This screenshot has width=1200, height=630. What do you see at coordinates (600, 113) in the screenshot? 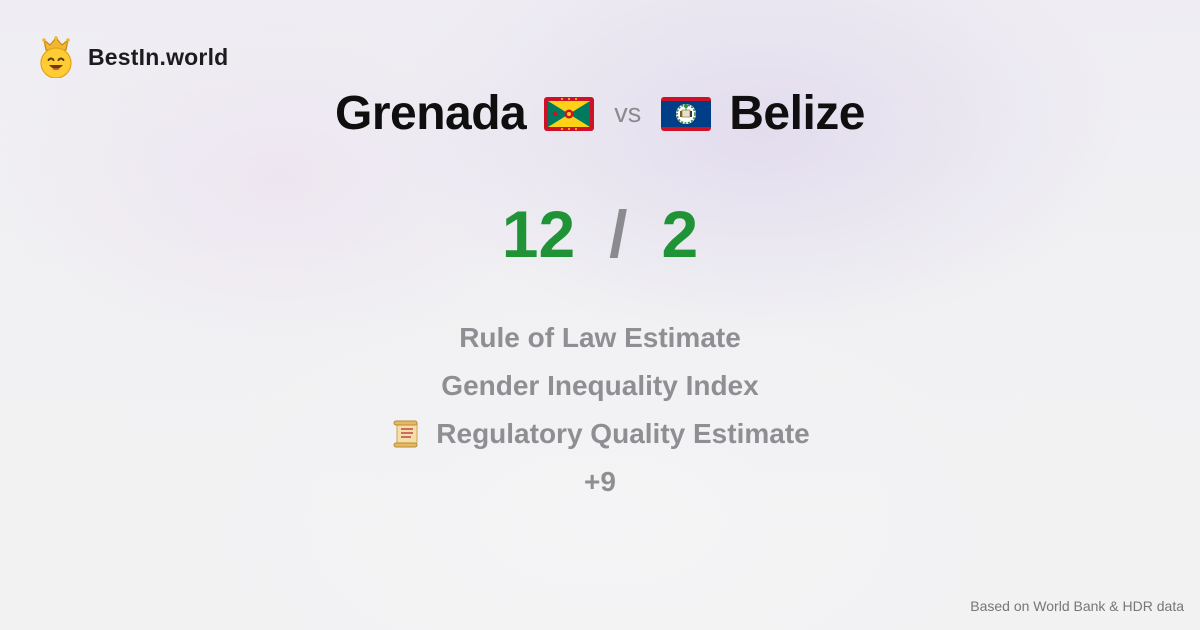
I see `comparison-headline: Grenada vs` at bounding box center [600, 113].